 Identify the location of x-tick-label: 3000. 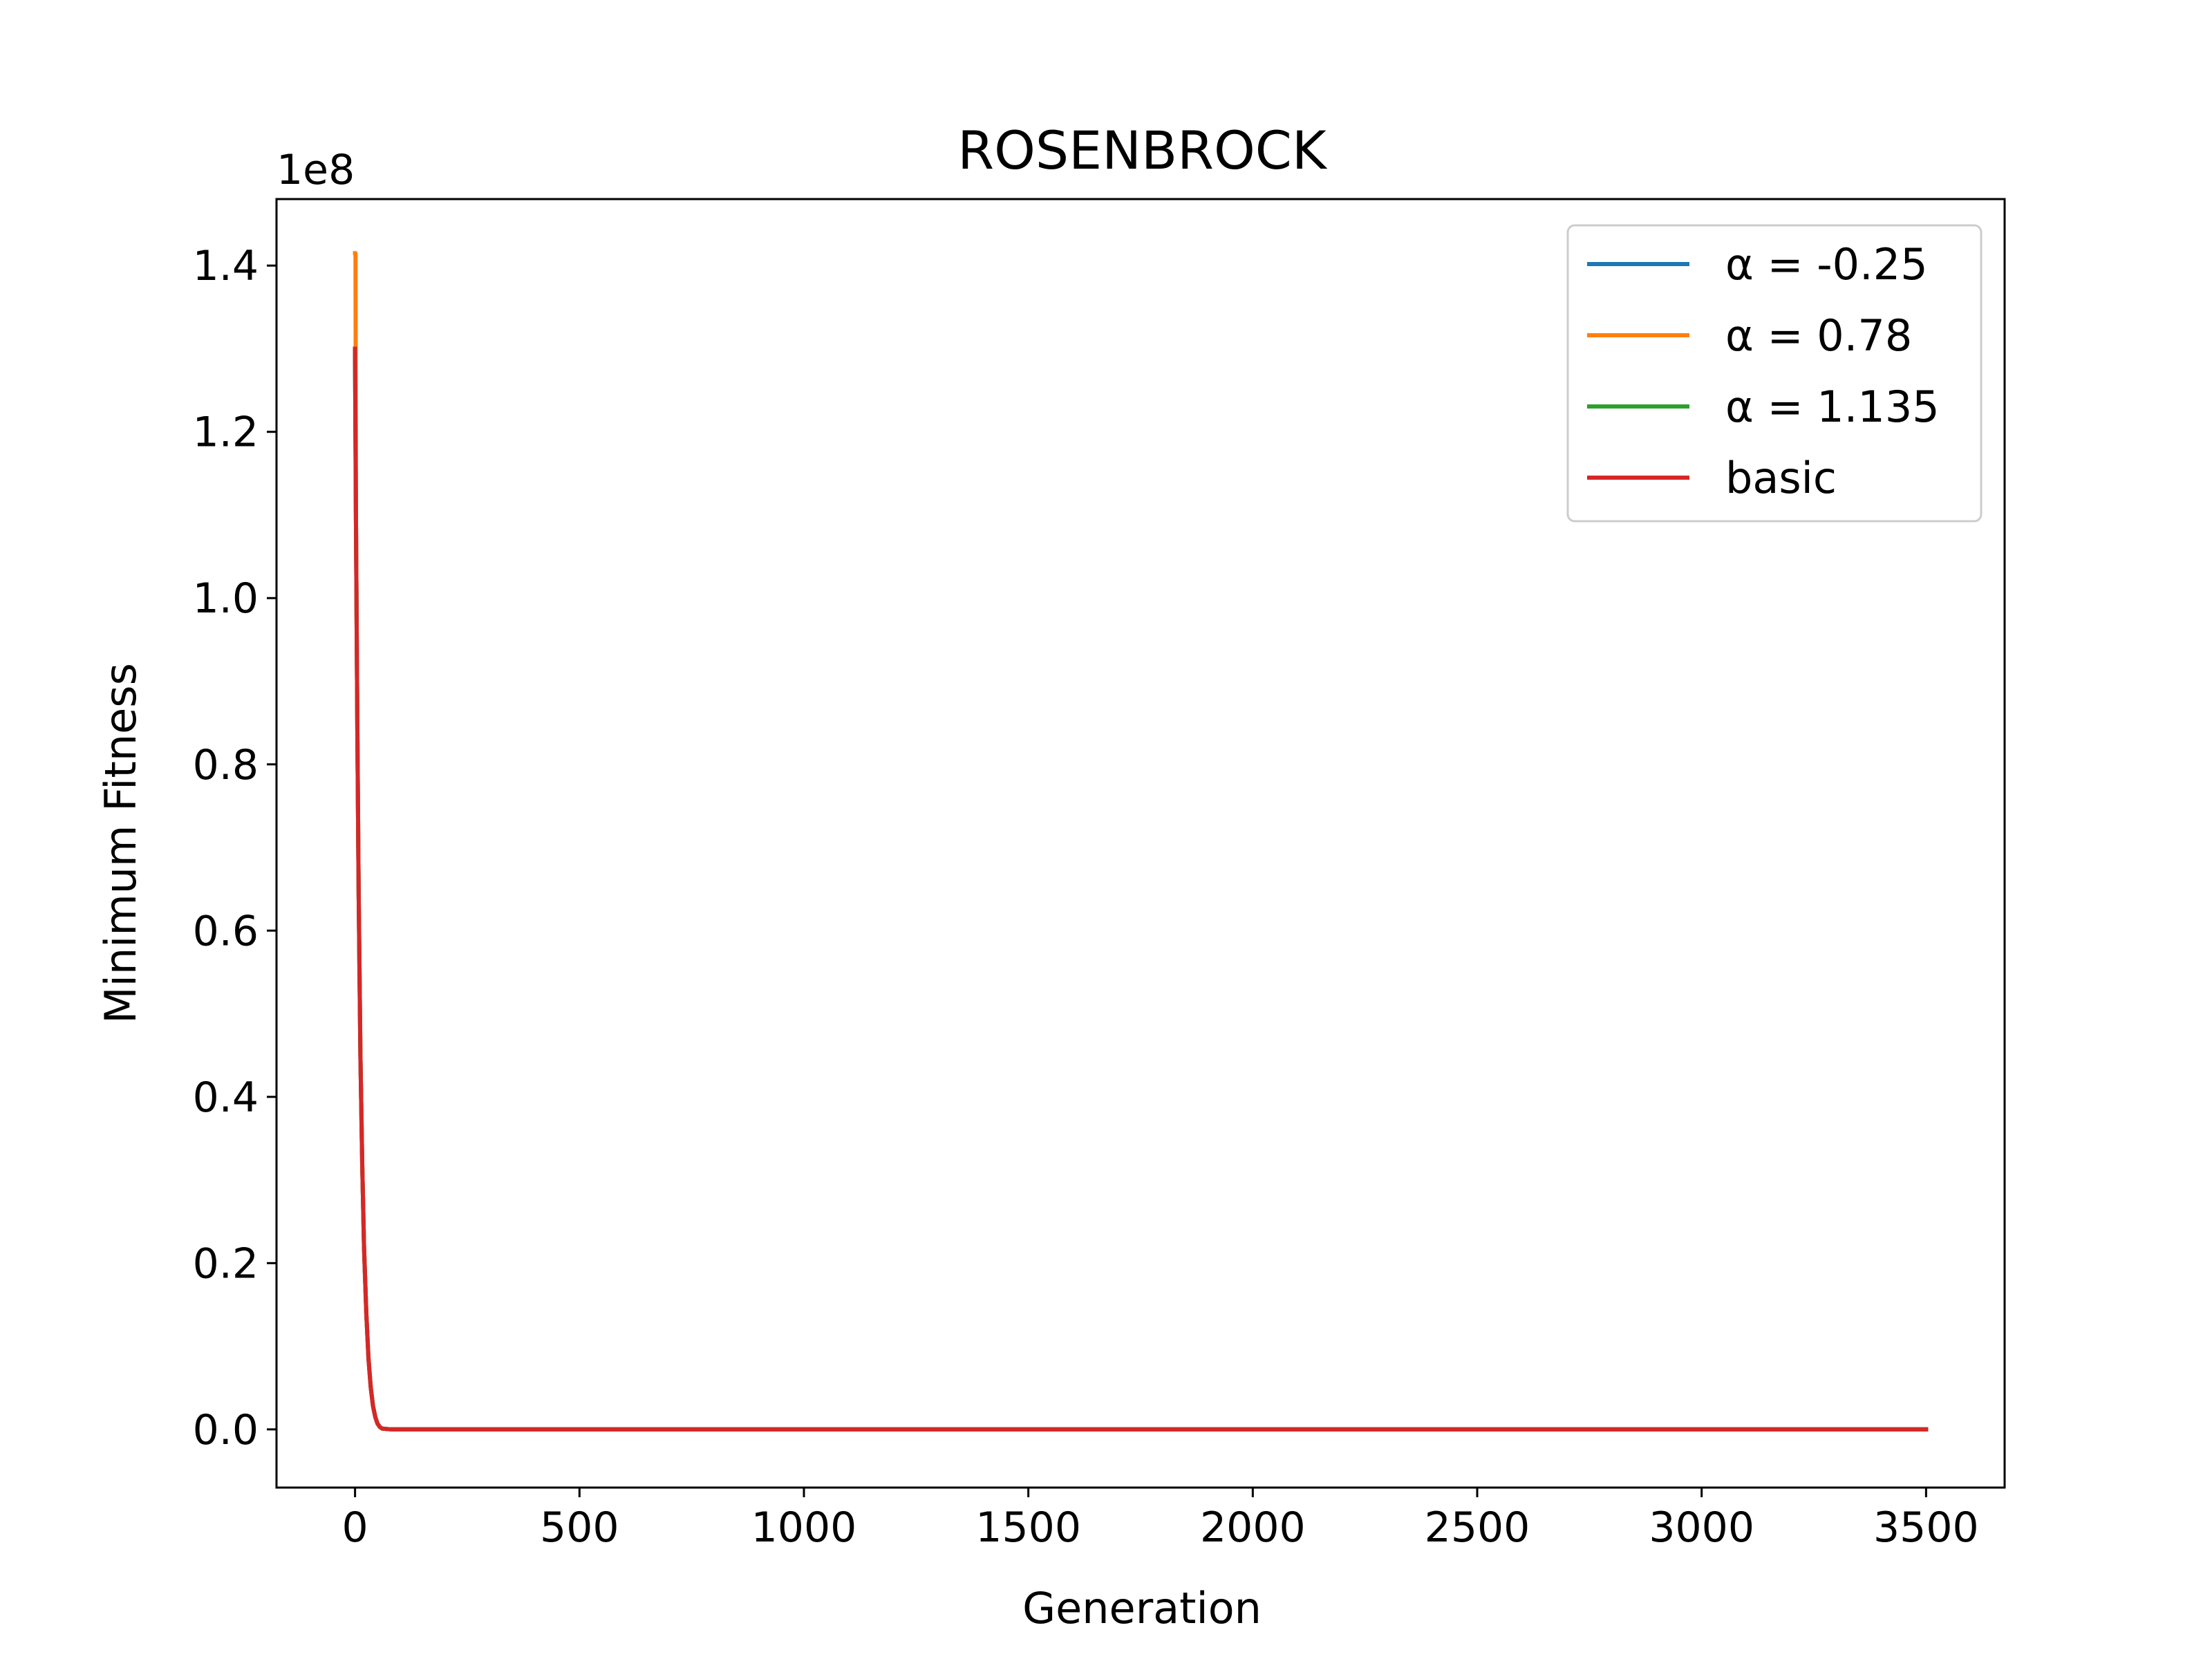
(1701, 1527).